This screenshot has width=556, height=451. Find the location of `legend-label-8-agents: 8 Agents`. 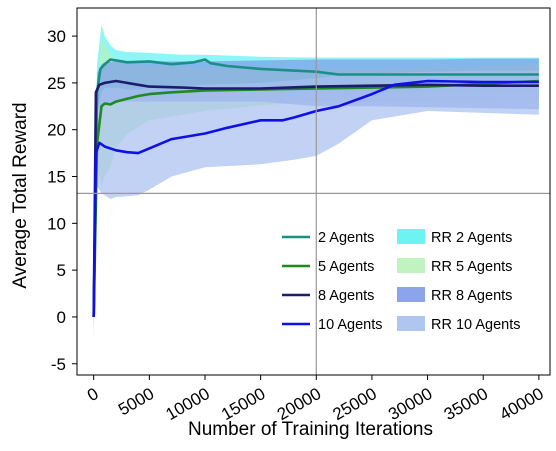

legend-label-8-agents: 8 Agents is located at coordinates (346, 296).